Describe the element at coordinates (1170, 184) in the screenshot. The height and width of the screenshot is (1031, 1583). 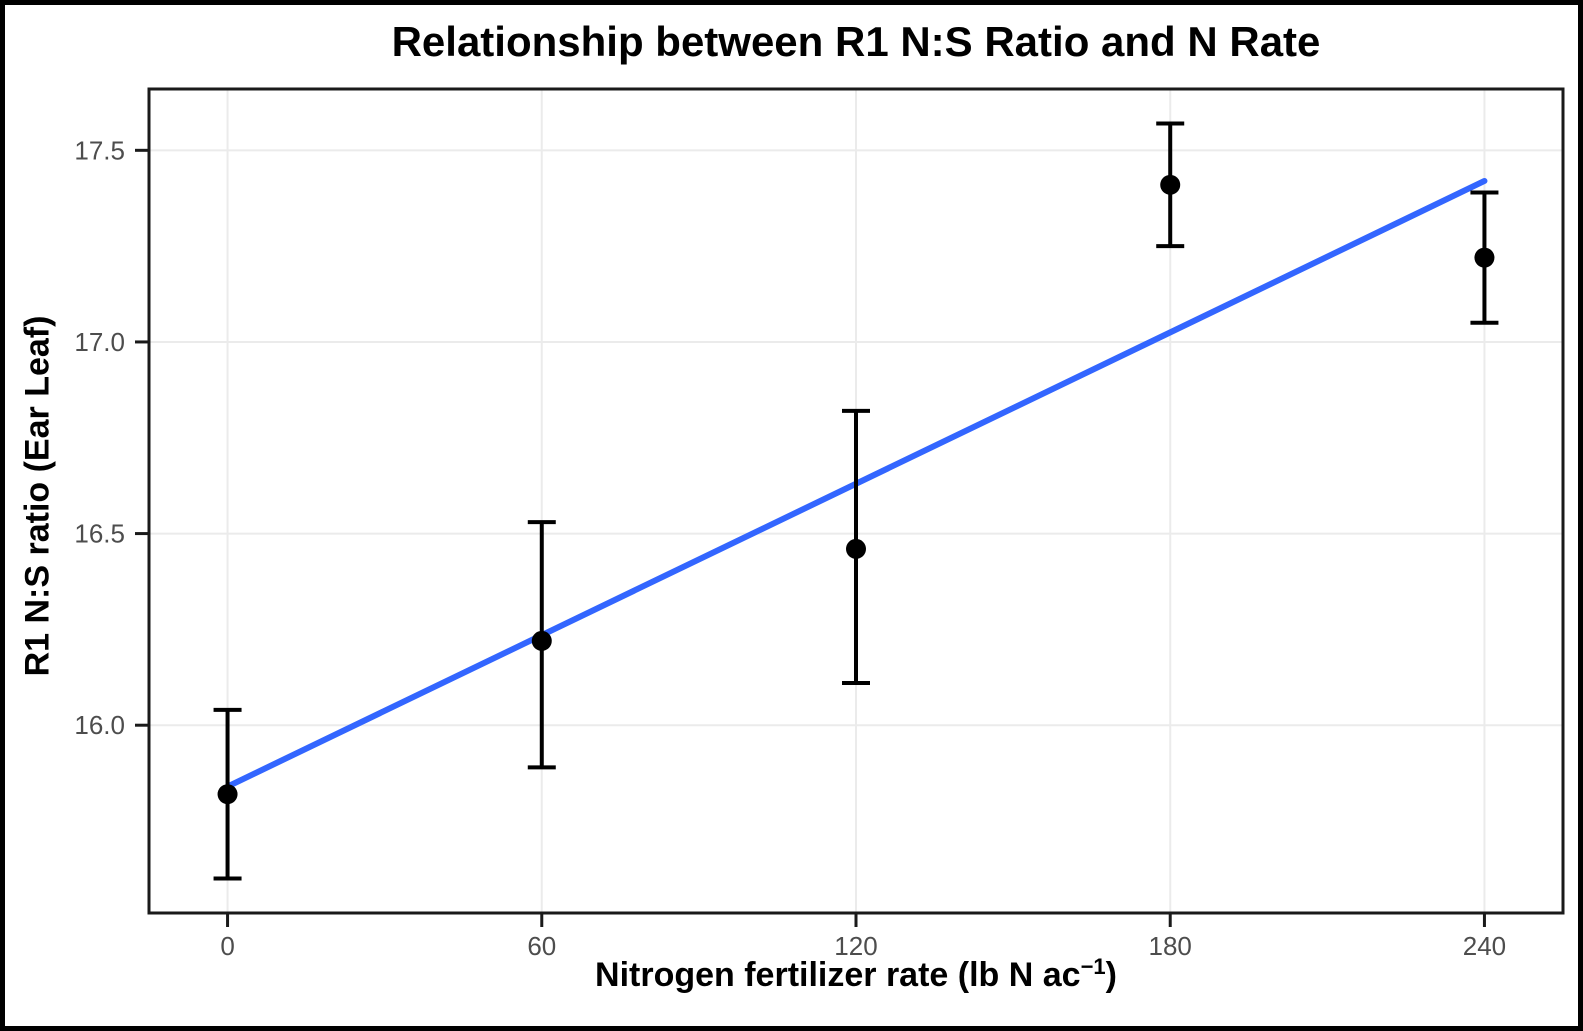
I see `data-point-x180` at that location.